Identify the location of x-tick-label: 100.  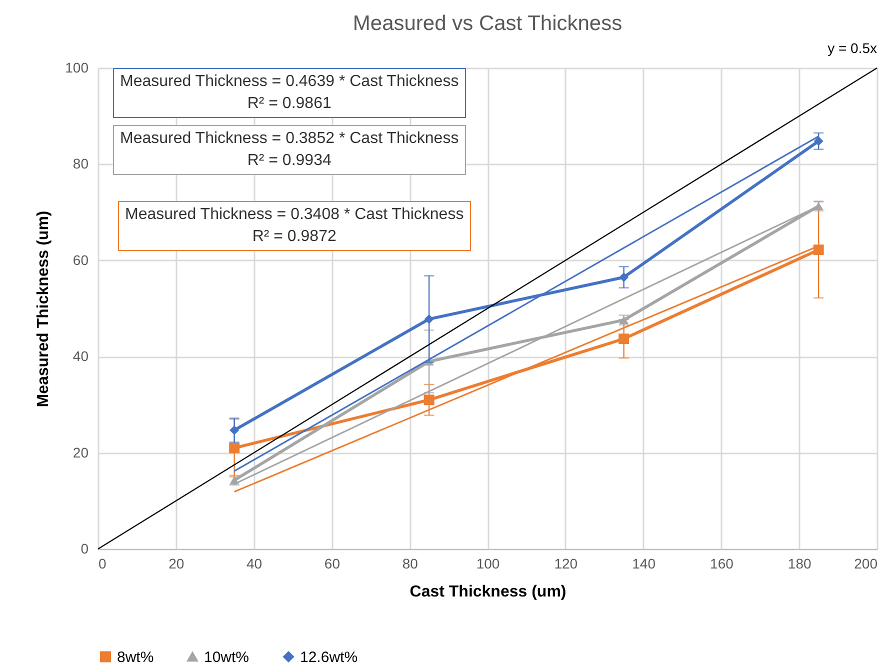
(488, 564).